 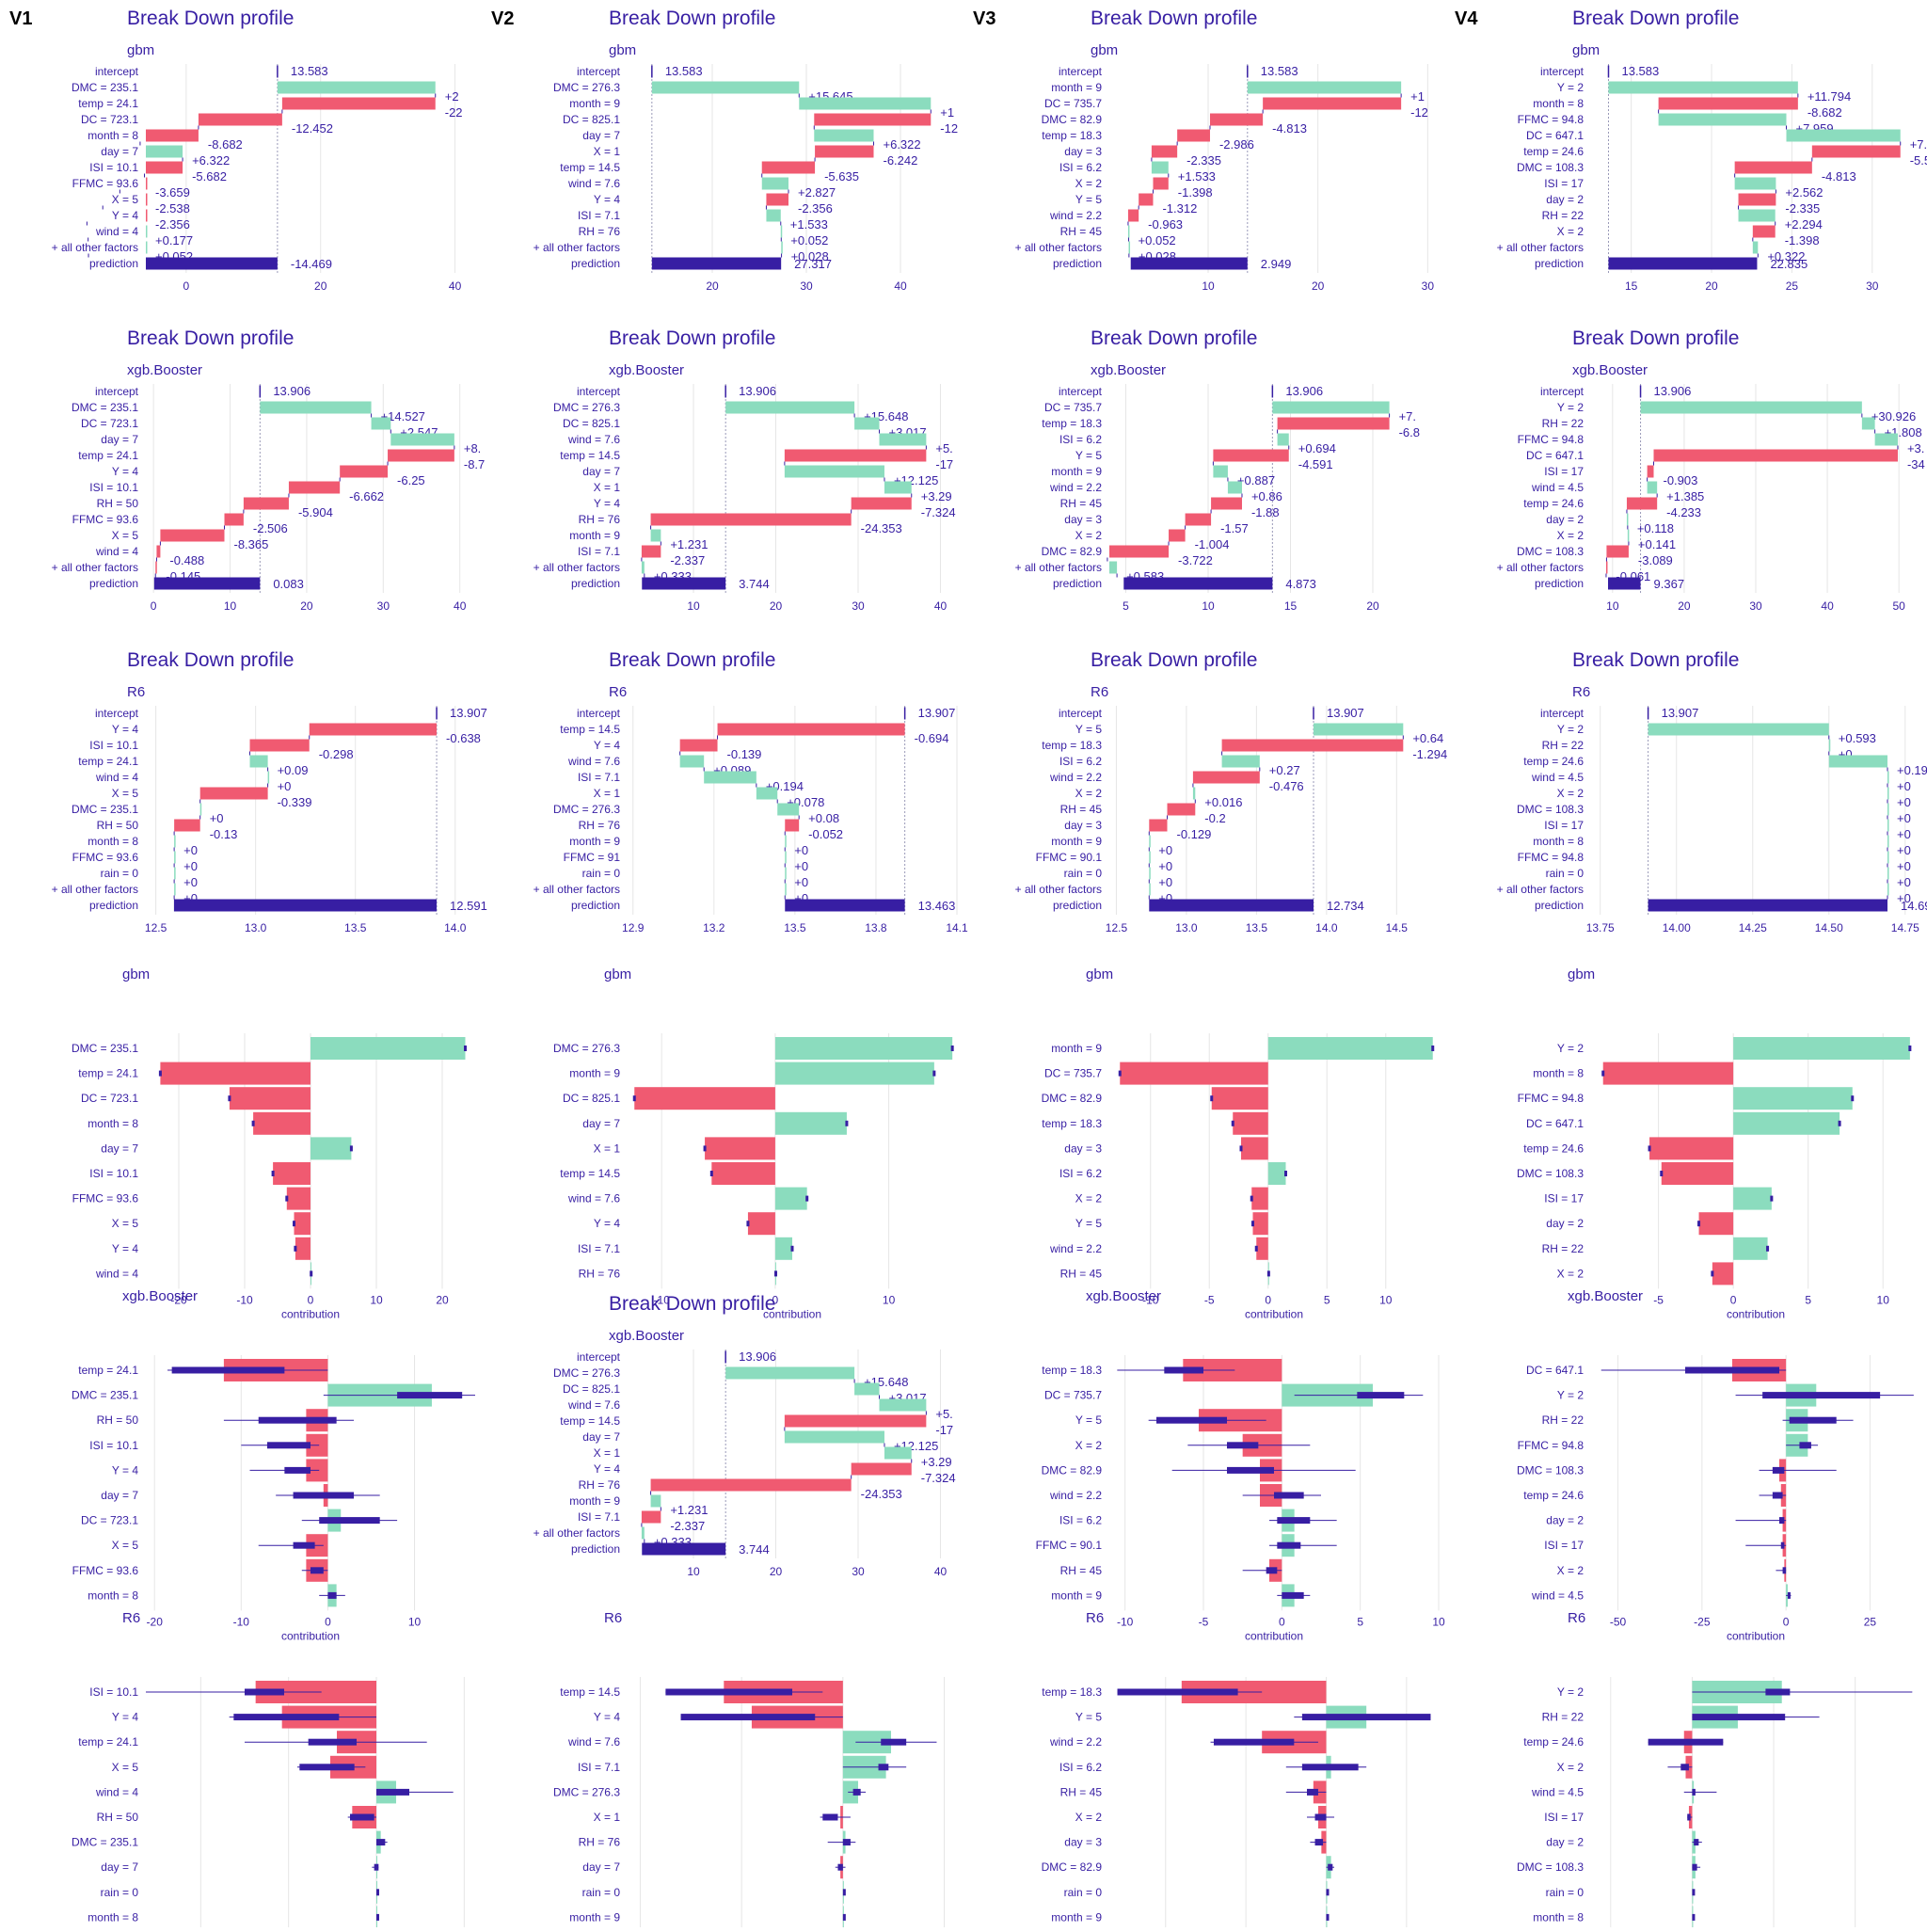 I want to click on row-label: month = 8, so click(x=113, y=841).